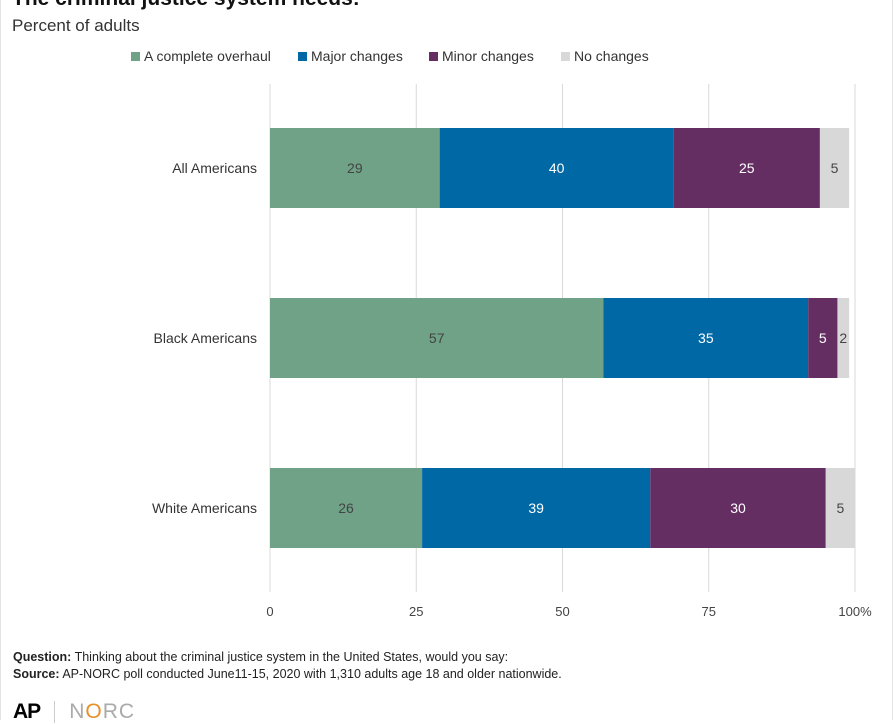 The height and width of the screenshot is (724, 895). What do you see at coordinates (565, 56) in the screenshot?
I see `legend-swatch-none` at bounding box center [565, 56].